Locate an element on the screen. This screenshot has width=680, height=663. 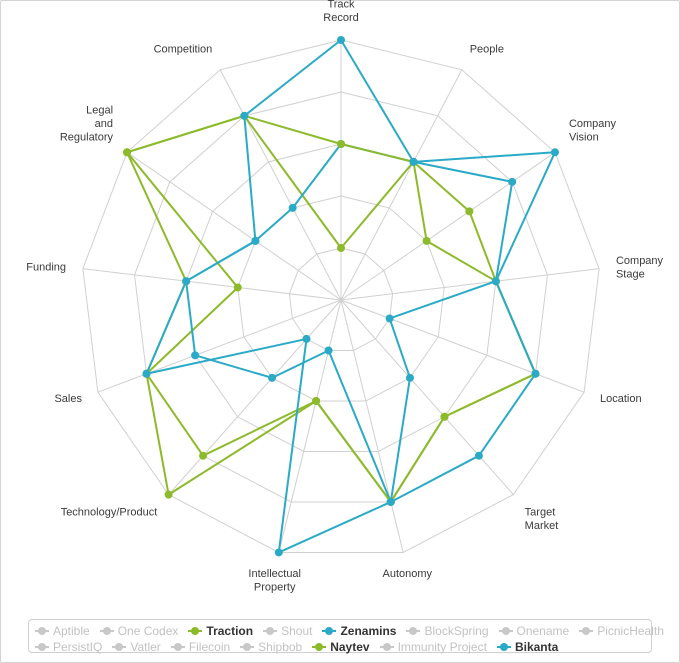
axis-label-6: Autonomy is located at coordinates (408, 574).